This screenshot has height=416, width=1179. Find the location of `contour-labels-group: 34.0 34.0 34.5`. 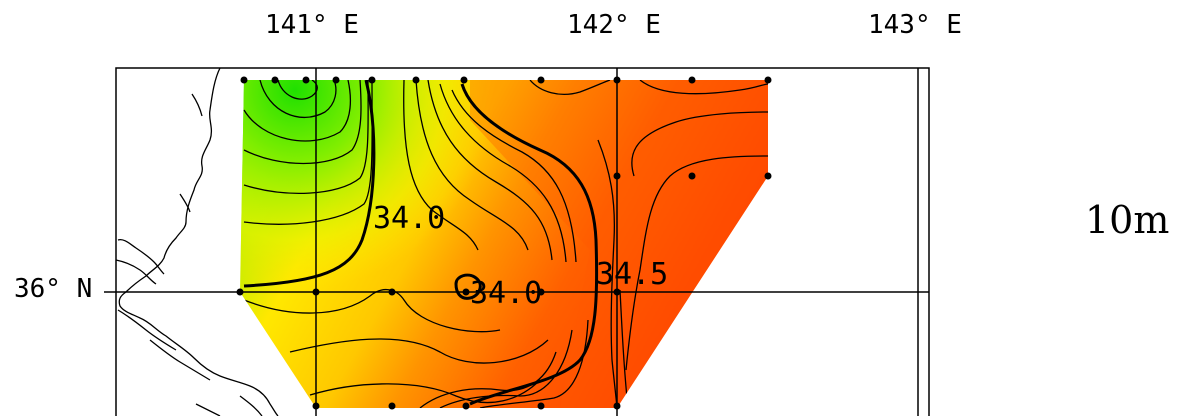

contour-labels-group: 34.0 34.0 34.5 is located at coordinates (520, 256).